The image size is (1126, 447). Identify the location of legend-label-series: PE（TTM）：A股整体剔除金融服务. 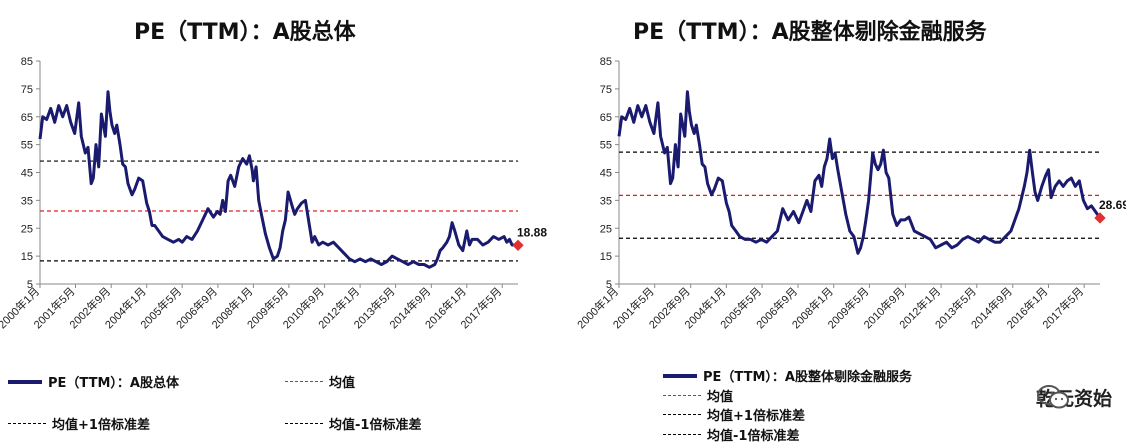
(807, 377).